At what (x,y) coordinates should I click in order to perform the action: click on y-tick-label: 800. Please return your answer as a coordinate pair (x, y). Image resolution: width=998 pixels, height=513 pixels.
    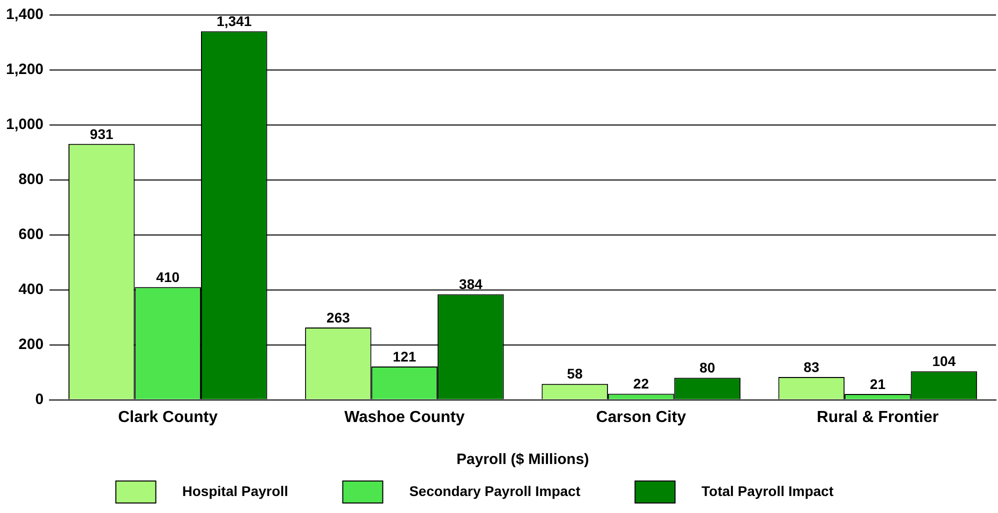
    Looking at the image, I should click on (31, 179).